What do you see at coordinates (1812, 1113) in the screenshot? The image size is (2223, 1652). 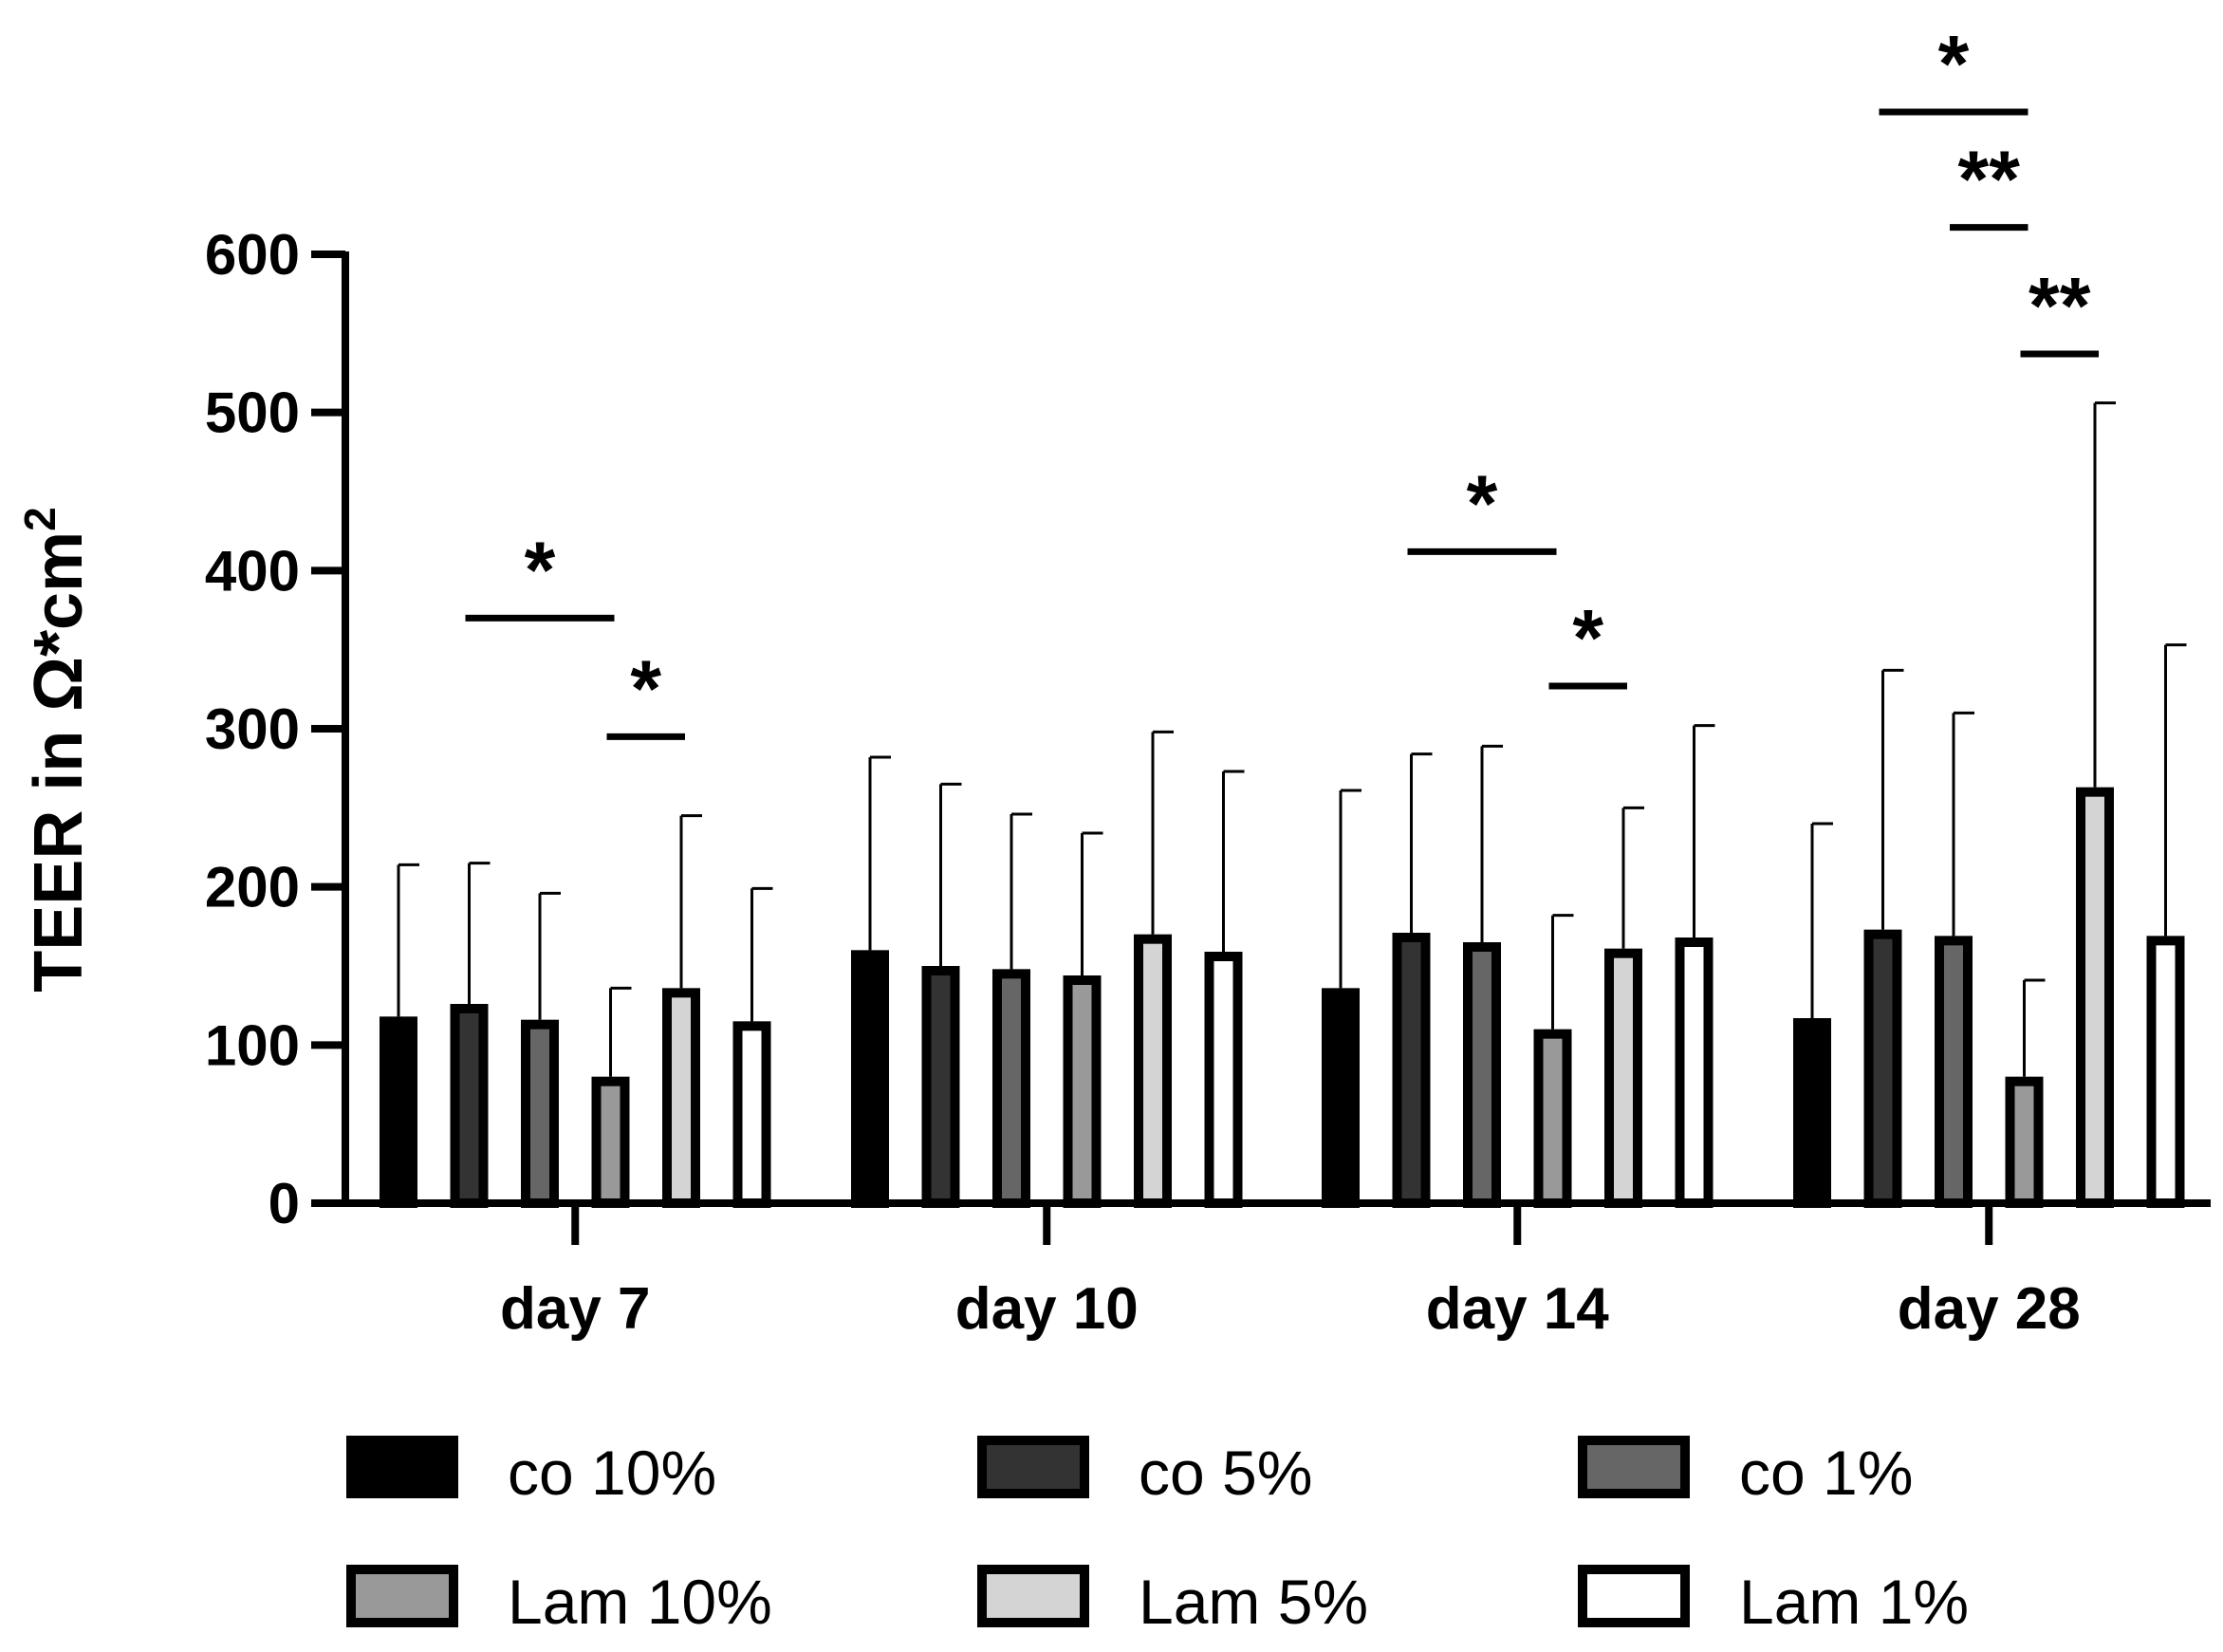 I see `bar-co-10--day-28` at bounding box center [1812, 1113].